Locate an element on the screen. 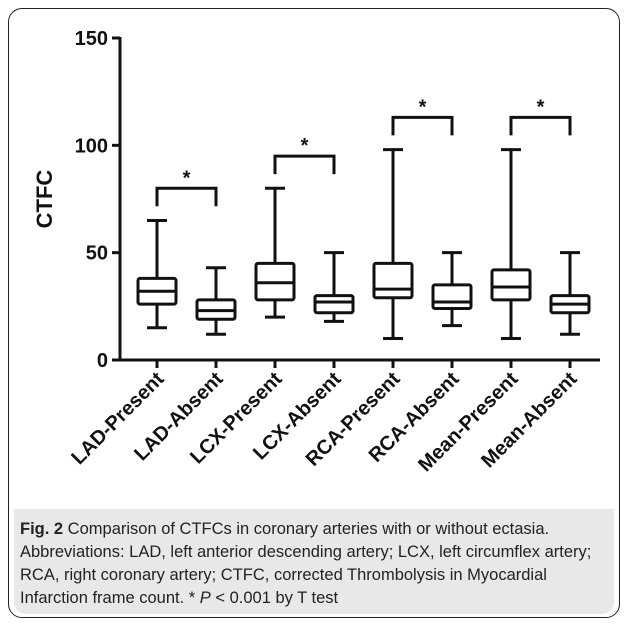 This screenshot has height=628, width=630. box-rca-absent is located at coordinates (452, 289).